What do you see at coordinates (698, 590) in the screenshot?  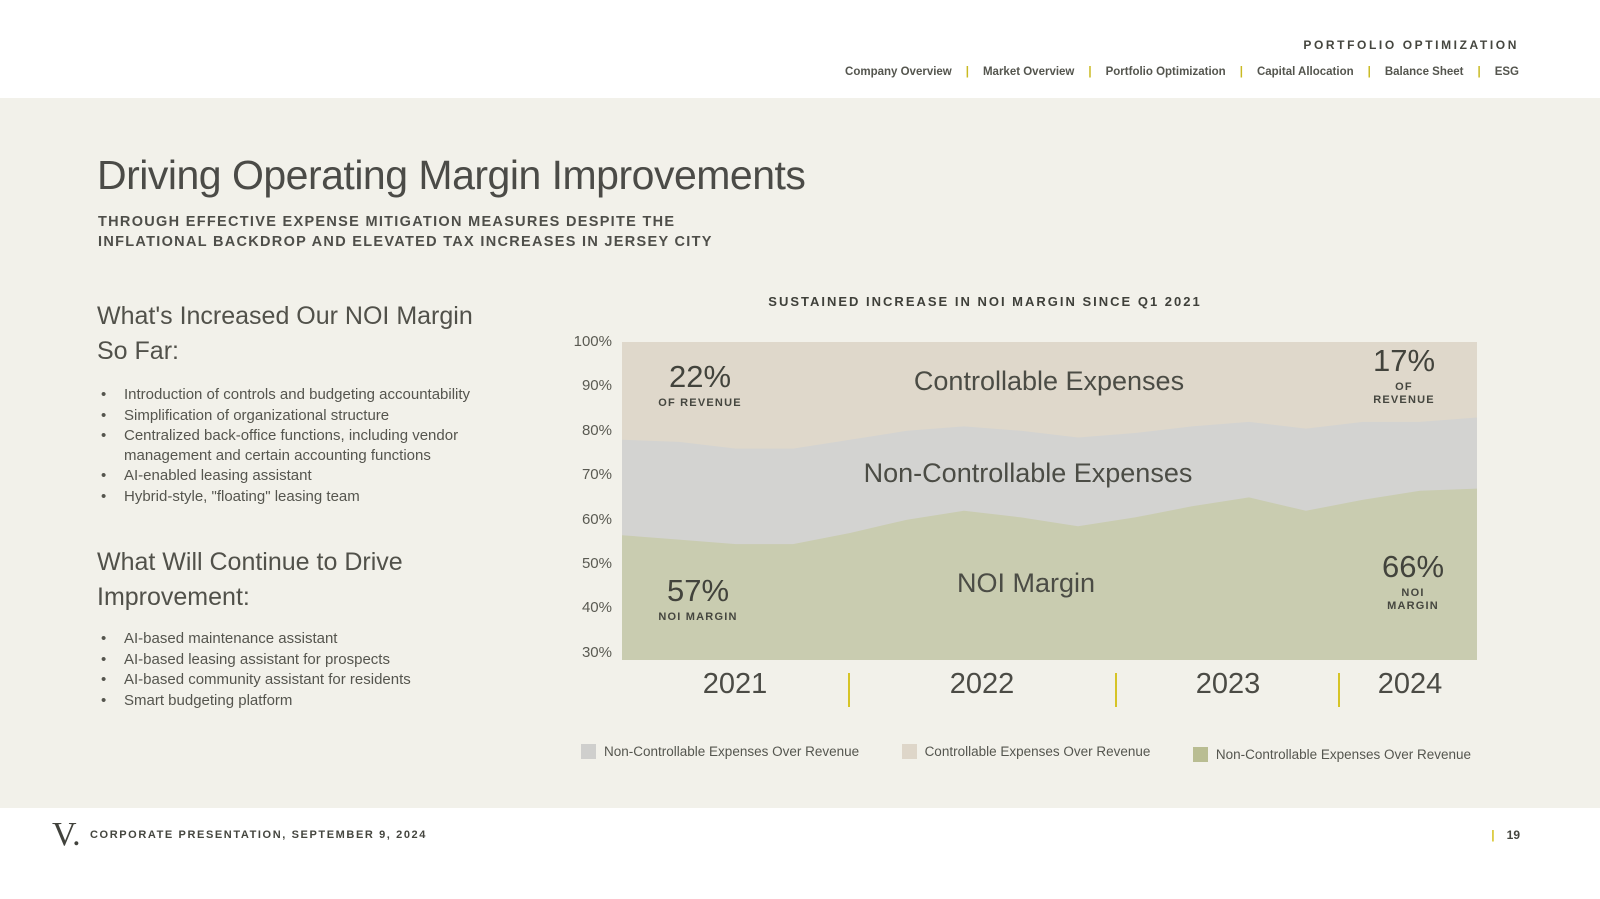 I see `annotation-value: 57%` at bounding box center [698, 590].